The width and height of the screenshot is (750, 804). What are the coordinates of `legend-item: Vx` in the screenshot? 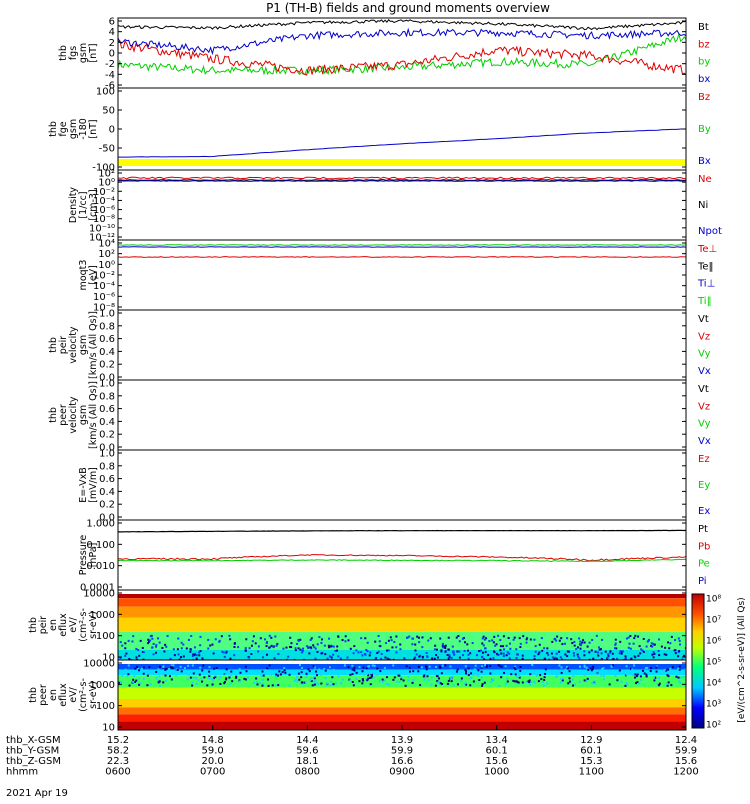 It's located at (704, 441).